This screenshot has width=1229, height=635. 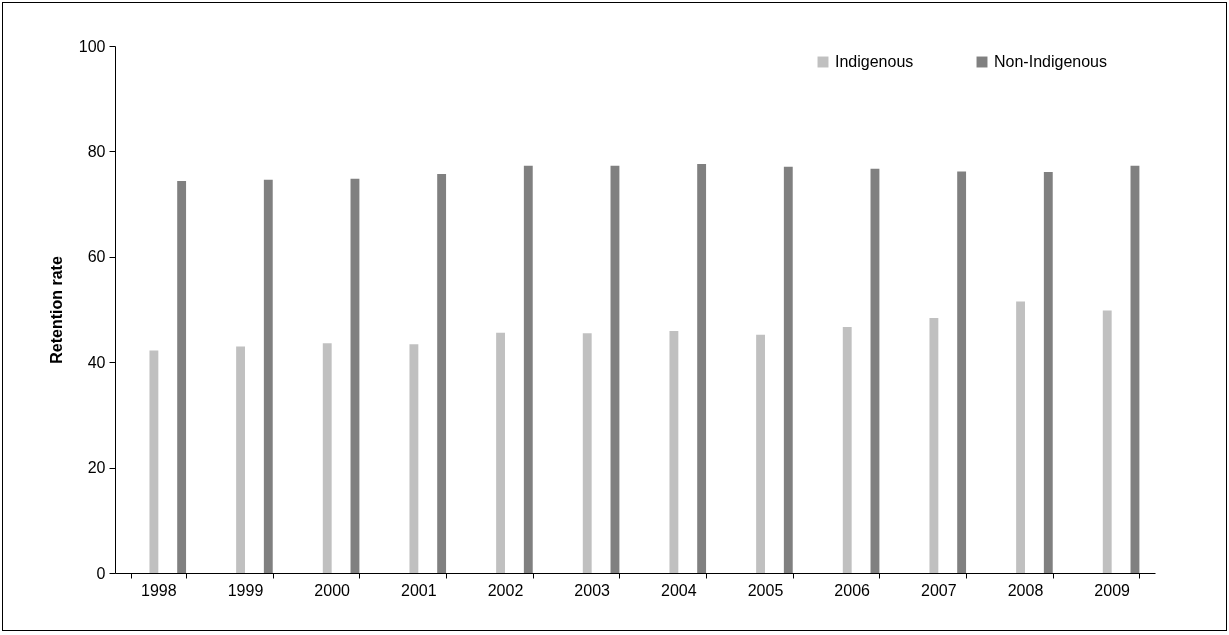 I want to click on x-tick-label: 2006, so click(x=852, y=590).